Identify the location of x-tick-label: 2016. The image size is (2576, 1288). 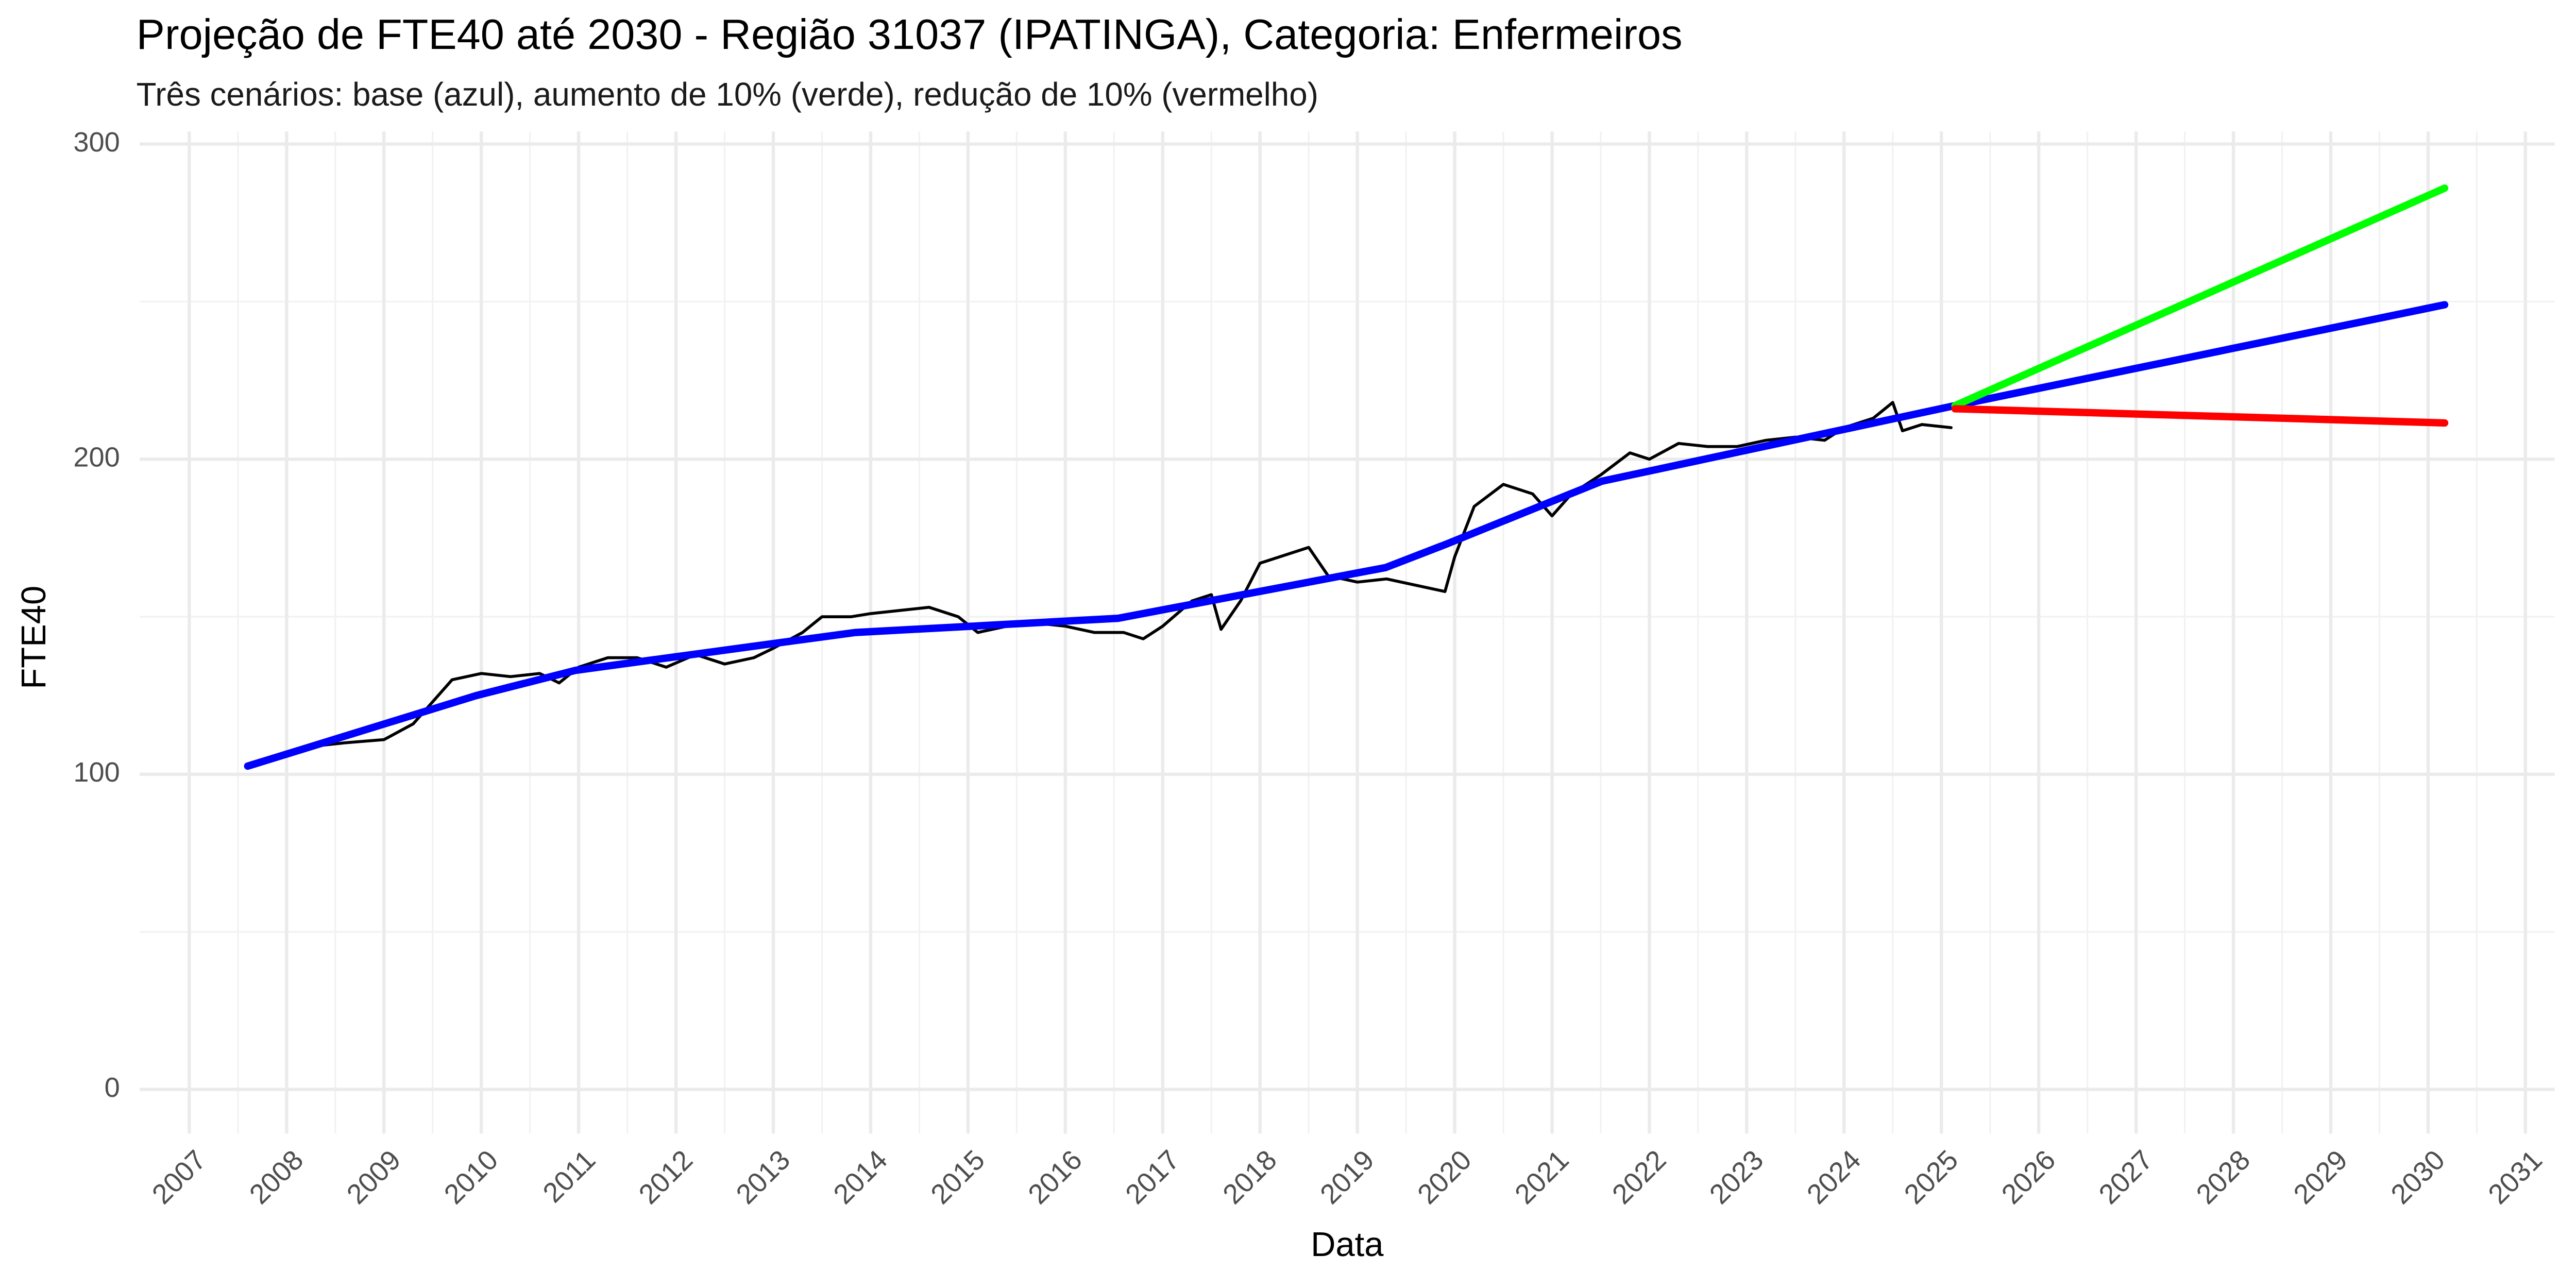
(1055, 1177).